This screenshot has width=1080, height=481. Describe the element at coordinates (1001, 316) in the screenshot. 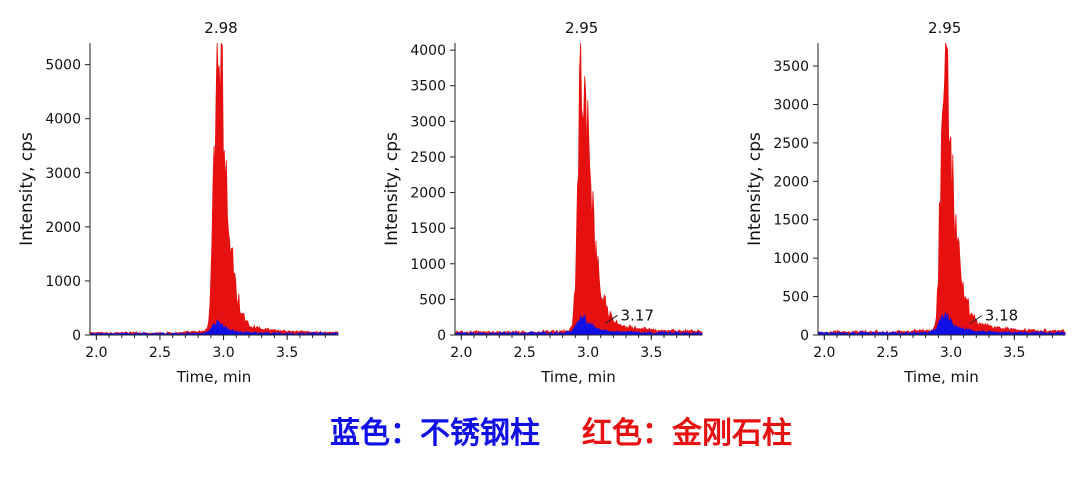

I see `secondary-peak-label: 3.18` at that location.